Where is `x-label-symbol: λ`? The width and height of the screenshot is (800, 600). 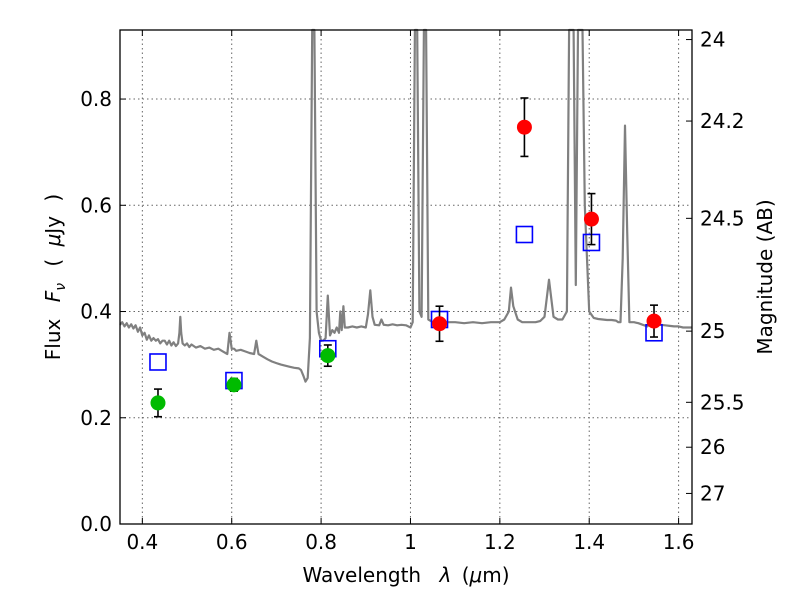
x-label-symbol: λ is located at coordinates (444, 575).